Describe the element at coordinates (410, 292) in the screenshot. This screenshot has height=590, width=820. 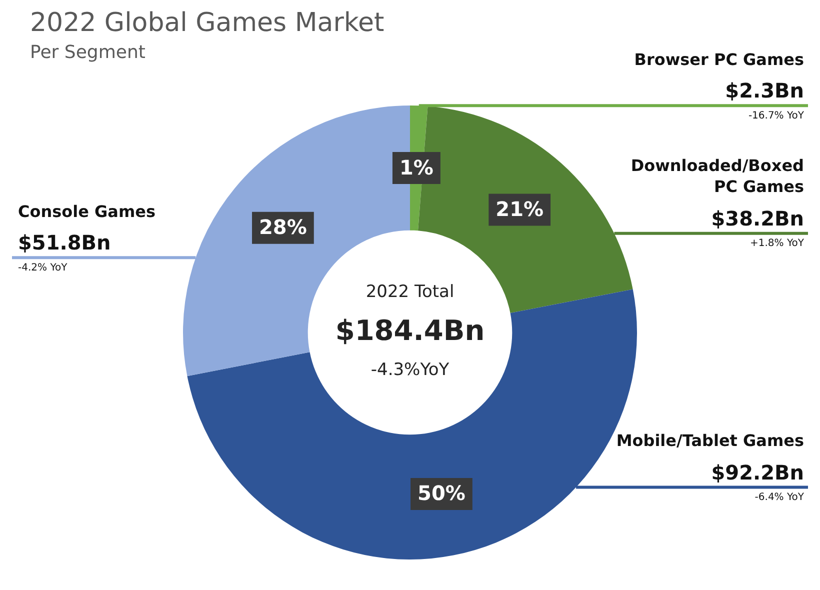
I see `text: 2022 Total` at that location.